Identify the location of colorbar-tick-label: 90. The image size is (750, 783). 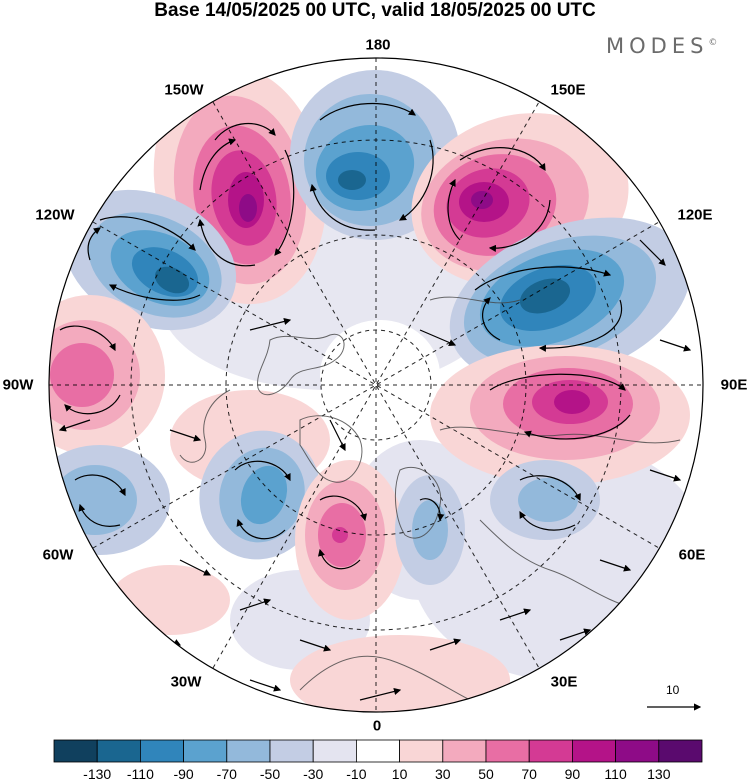
(572, 774).